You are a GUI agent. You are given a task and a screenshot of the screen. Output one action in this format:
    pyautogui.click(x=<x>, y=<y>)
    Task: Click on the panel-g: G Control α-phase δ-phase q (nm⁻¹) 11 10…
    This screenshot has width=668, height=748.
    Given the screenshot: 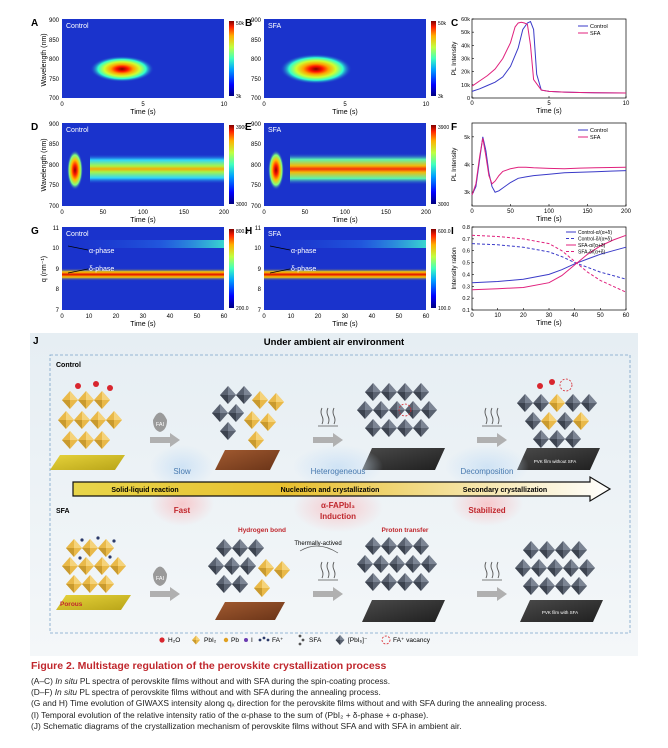 What is the action you would take?
    pyautogui.click(x=140, y=277)
    